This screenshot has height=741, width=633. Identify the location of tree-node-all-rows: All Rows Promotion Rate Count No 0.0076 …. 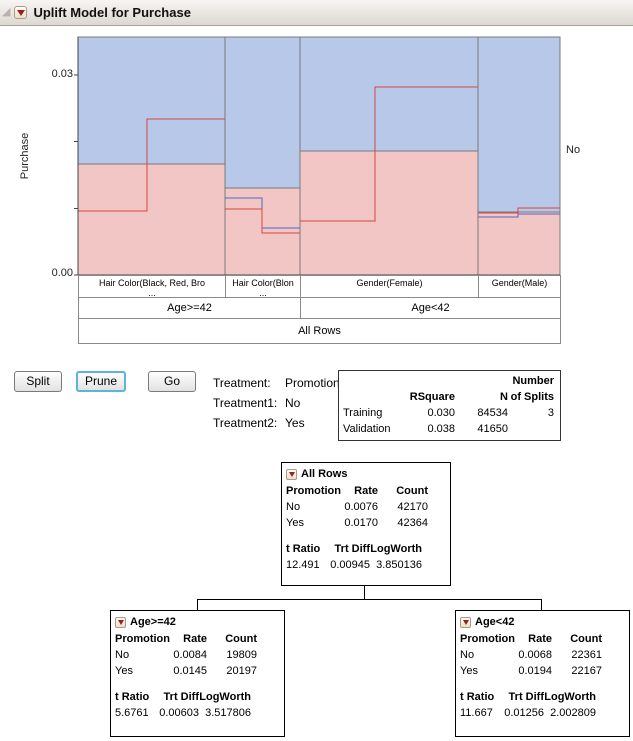
(366, 524).